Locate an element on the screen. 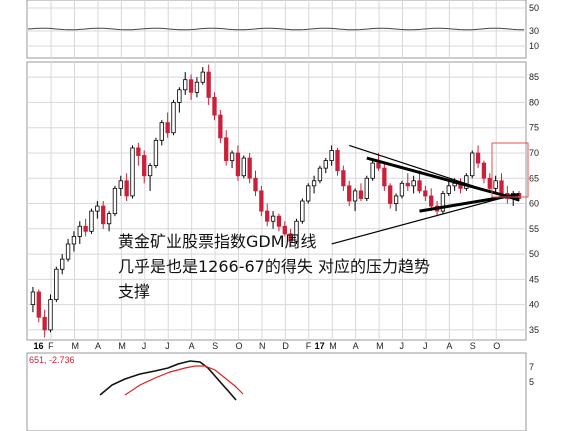 The width and height of the screenshot is (582, 431). x-axis: F M A M J J A S O N D F M A M J J A S O 16 17 is located at coordinates (267, 346).